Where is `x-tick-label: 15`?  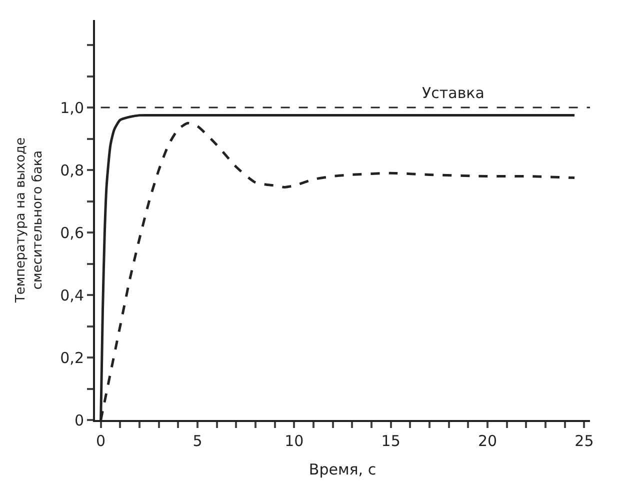 x-tick-label: 15 is located at coordinates (390, 441).